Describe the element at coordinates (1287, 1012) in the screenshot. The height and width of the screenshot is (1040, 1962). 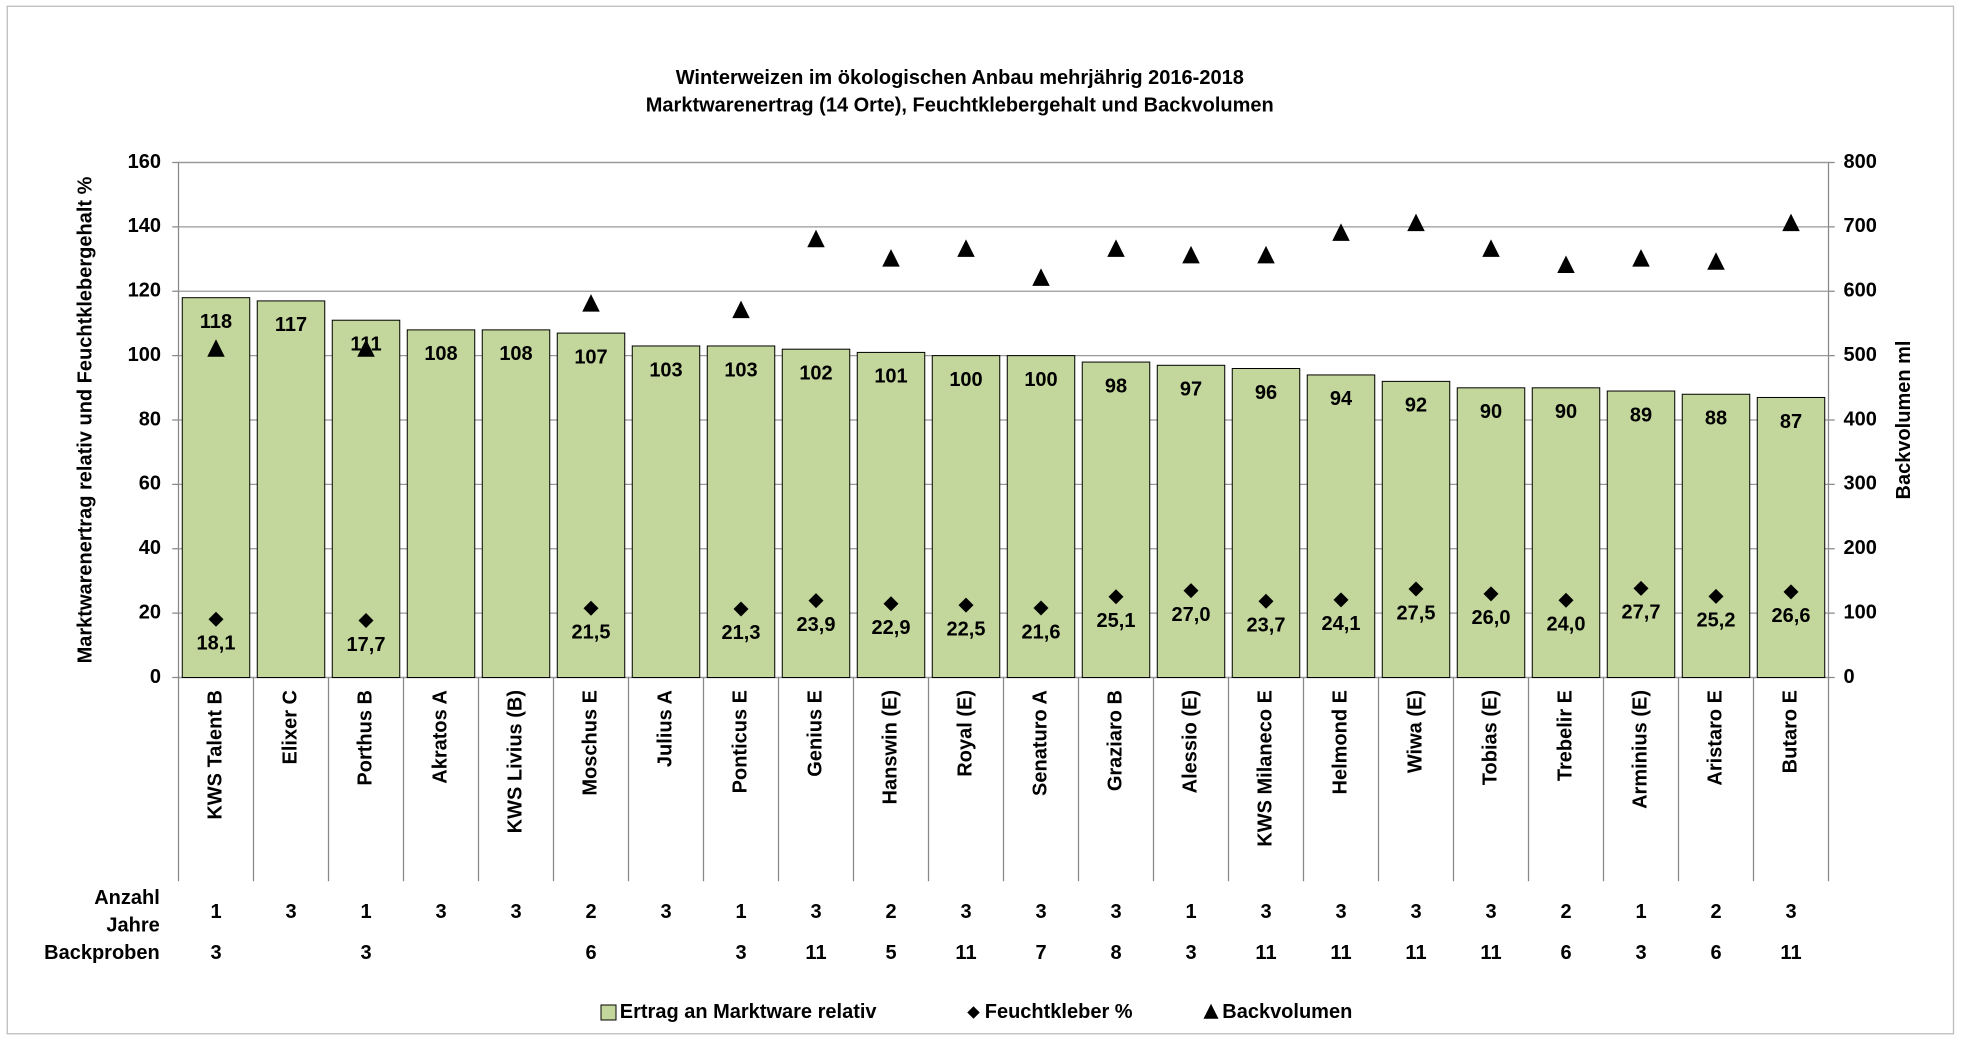
I see `legend-label: Backvolumen` at that location.